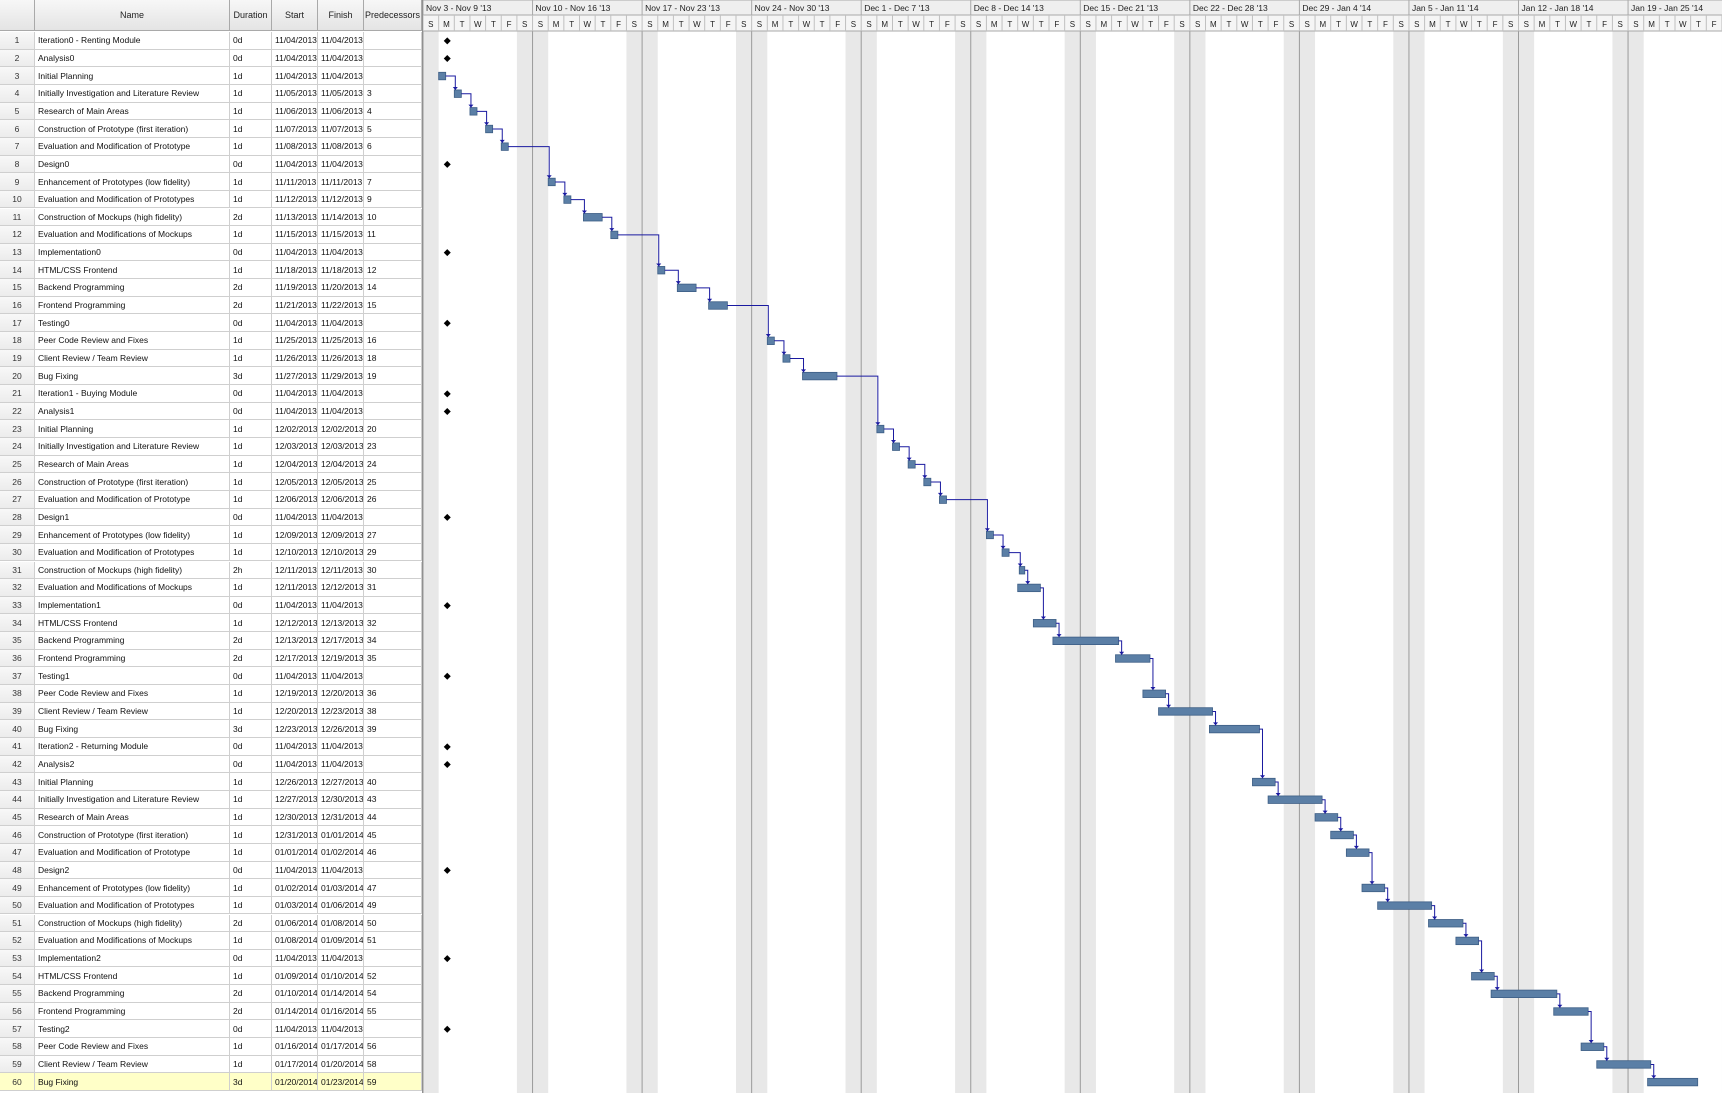 The image size is (1722, 1093). I want to click on table-row: 57 Testing2 0d 11/04/2013 11/04/2013, so click(211, 1029).